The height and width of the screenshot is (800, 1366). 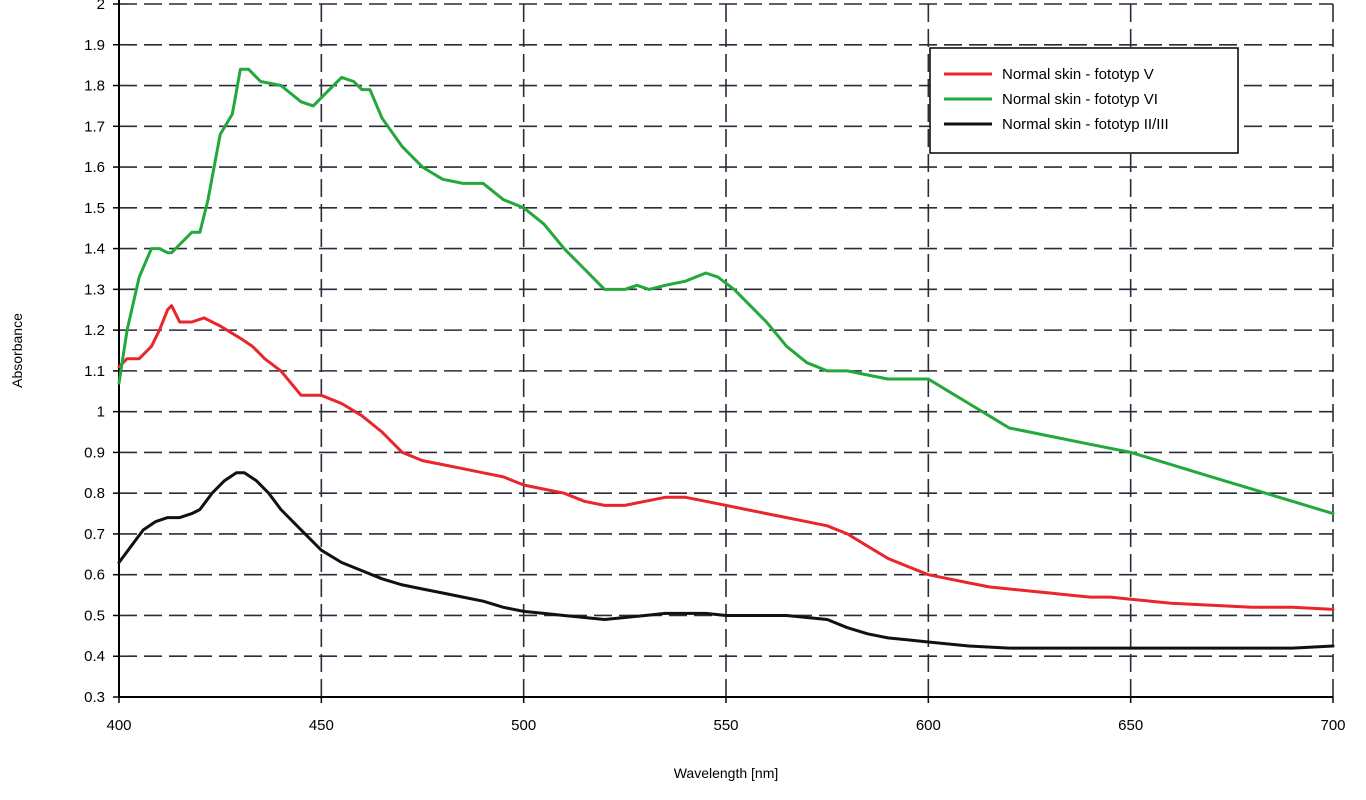 I want to click on x-tick-label-5: 650, so click(x=1130, y=725).